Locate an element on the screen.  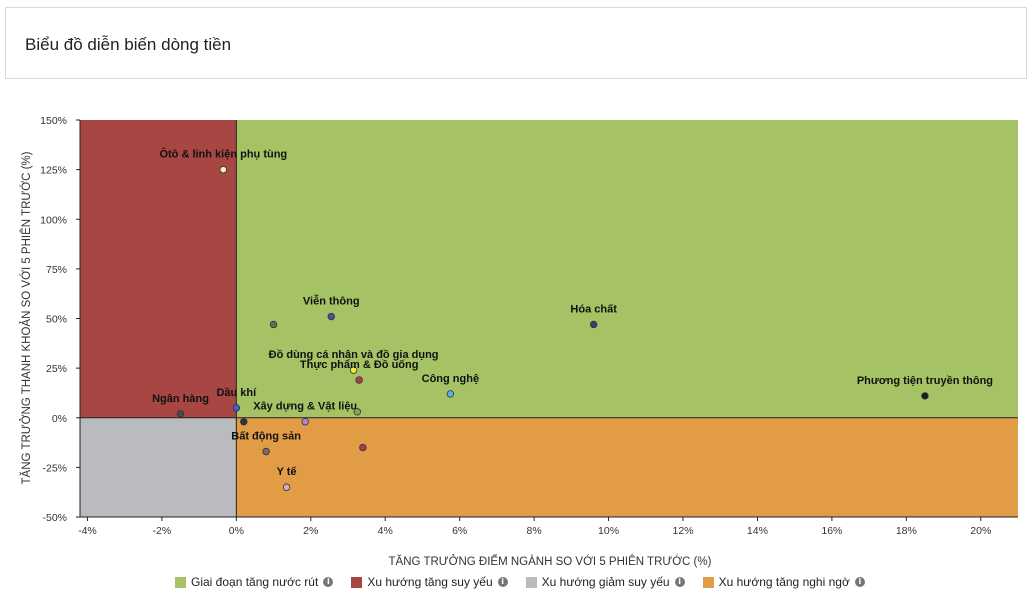
legend-item-giai-doan-tang-nuoc-rut: Giai đoạn tăng nước rút i is located at coordinates (254, 582).